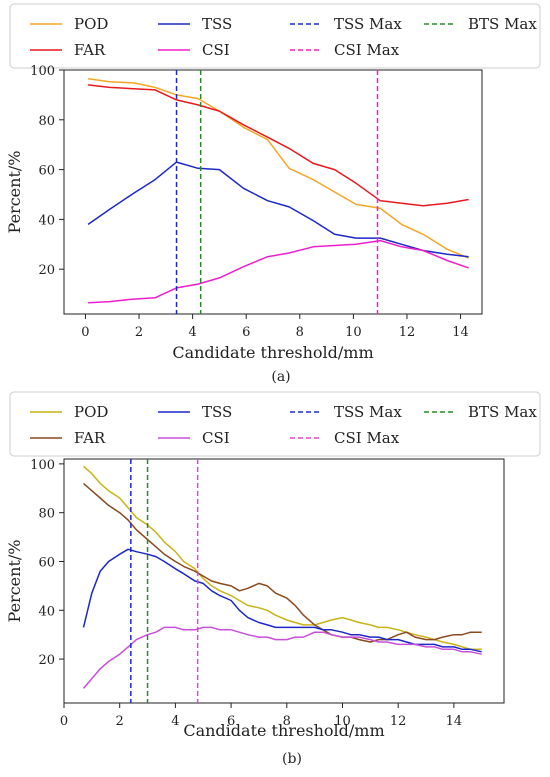 This screenshot has width=550, height=777. What do you see at coordinates (278, 145) in the screenshot?
I see `series-far-line` at bounding box center [278, 145].